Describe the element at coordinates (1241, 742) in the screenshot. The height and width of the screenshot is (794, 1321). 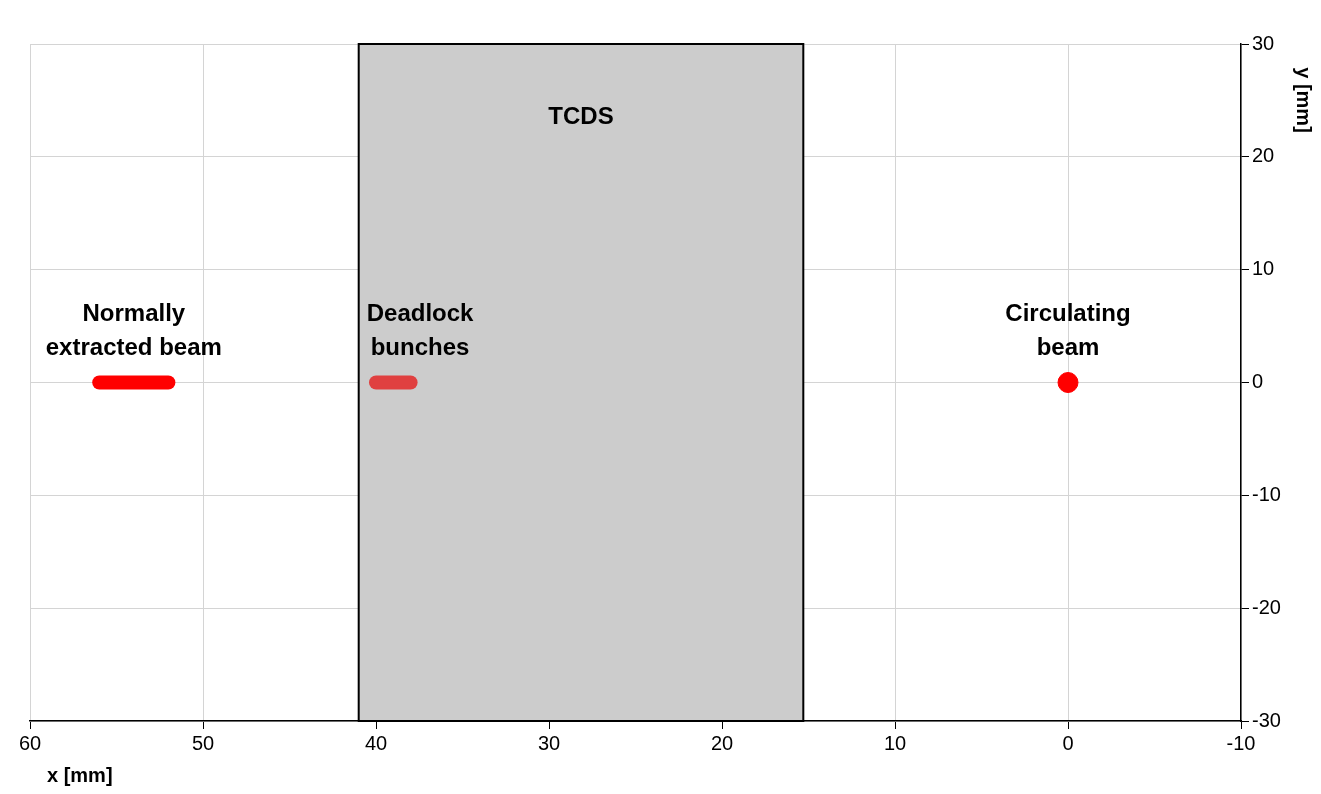
I see `x-tick-label: -10` at that location.